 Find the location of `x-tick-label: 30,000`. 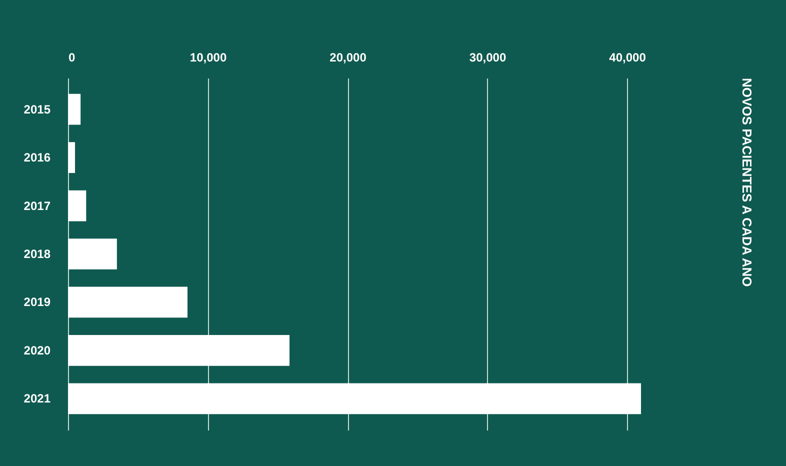

x-tick-label: 30,000 is located at coordinates (487, 57).